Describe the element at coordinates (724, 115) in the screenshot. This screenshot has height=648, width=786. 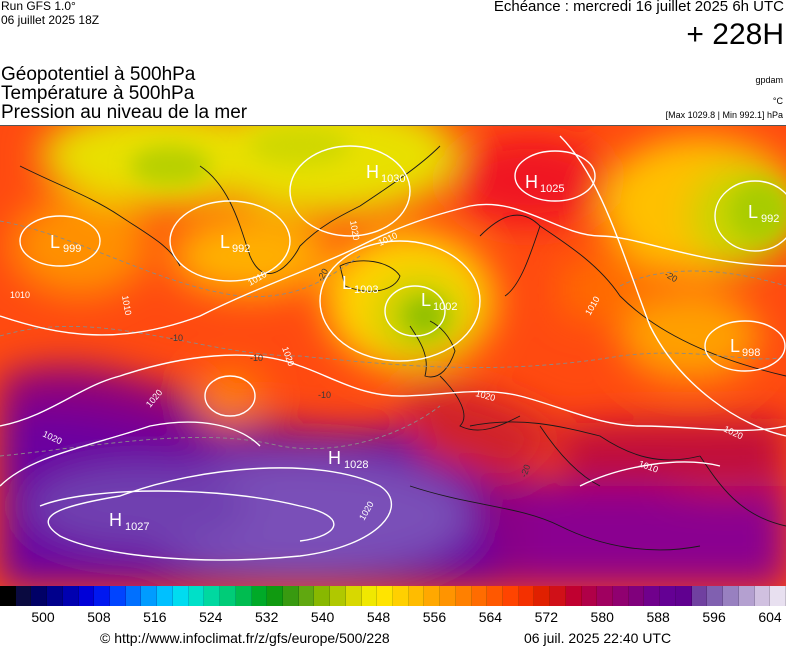
I see `pressure-minmax: [Max 1029.8 | Min 992.1] hPa` at that location.